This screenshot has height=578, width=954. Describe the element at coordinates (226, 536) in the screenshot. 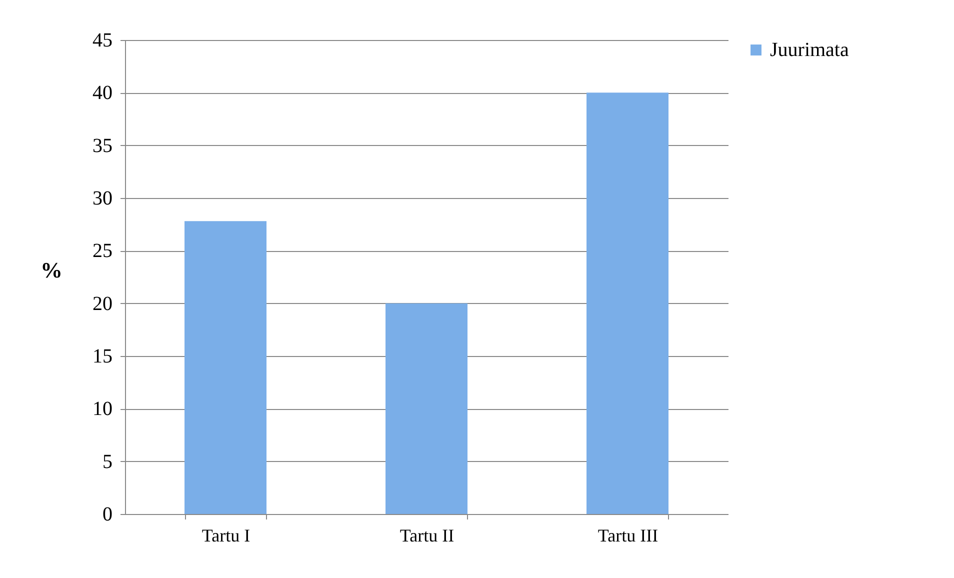

I see `x-tick-label: Tartu I` at that location.